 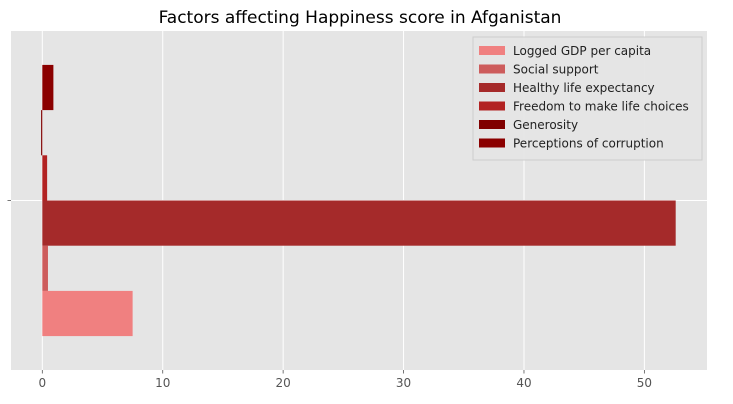 I want to click on bar-healthy-life-expectancy, so click(x=359, y=223).